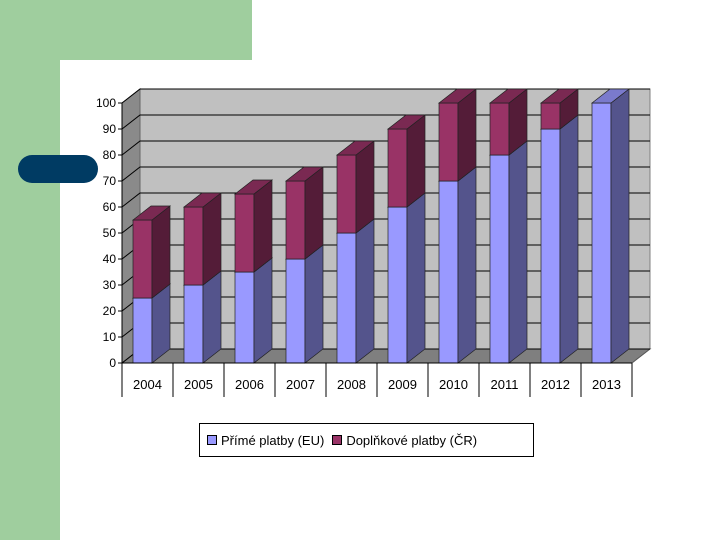 This screenshot has width=720, height=540. What do you see at coordinates (202, 200) in the screenshot?
I see `bar-2005-series-1-top` at bounding box center [202, 200].